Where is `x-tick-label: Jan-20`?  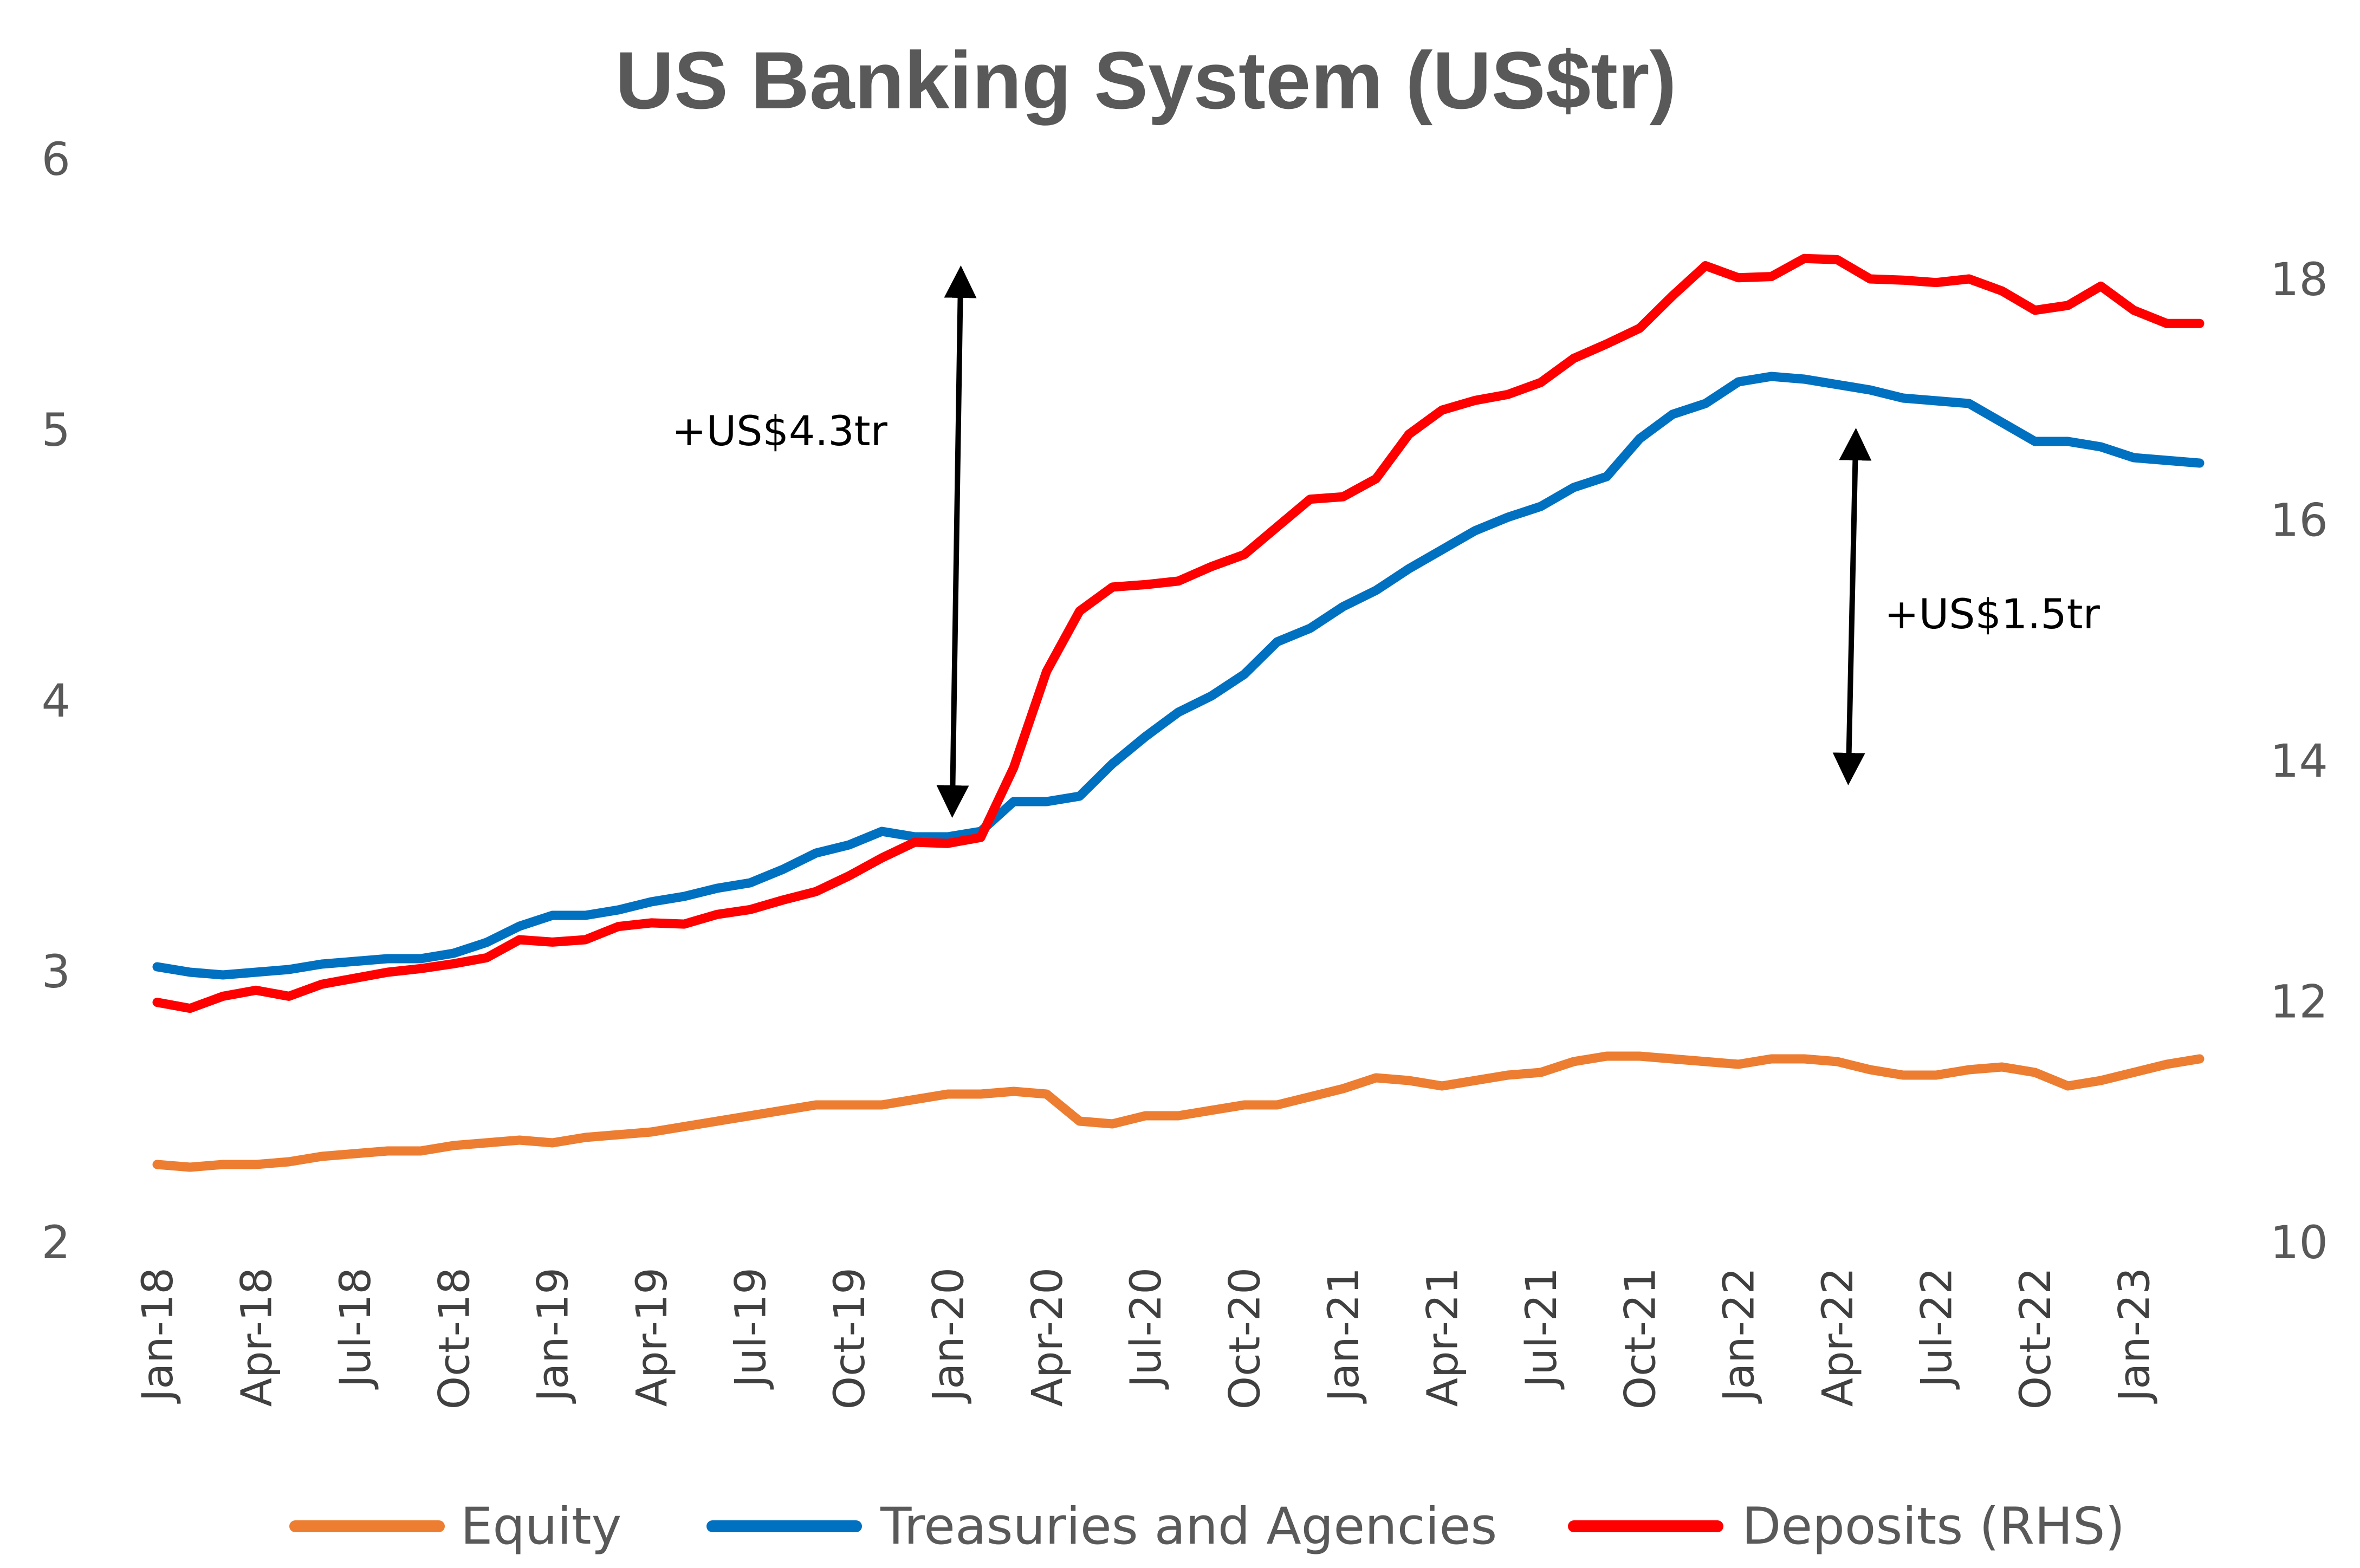
x-tick-label: Jan-20 is located at coordinates (948, 1336).